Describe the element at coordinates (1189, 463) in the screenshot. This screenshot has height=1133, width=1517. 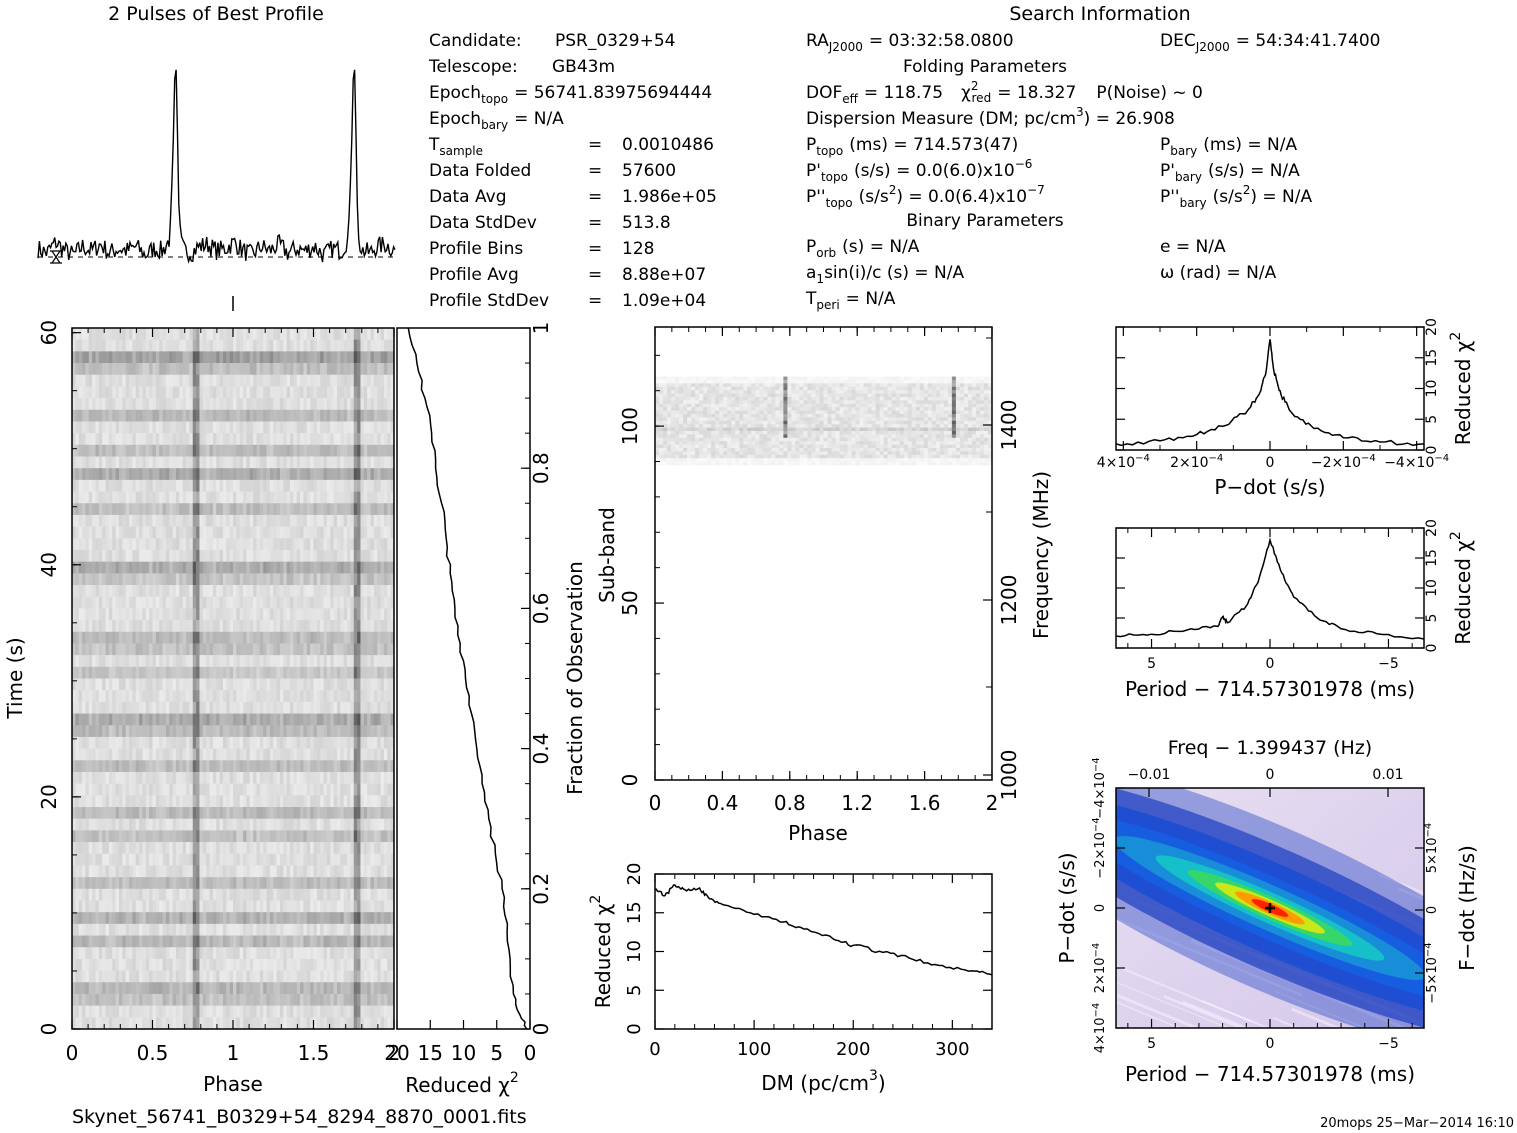
I see `pdot_chi2-xtick-text: 2×10` at that location.